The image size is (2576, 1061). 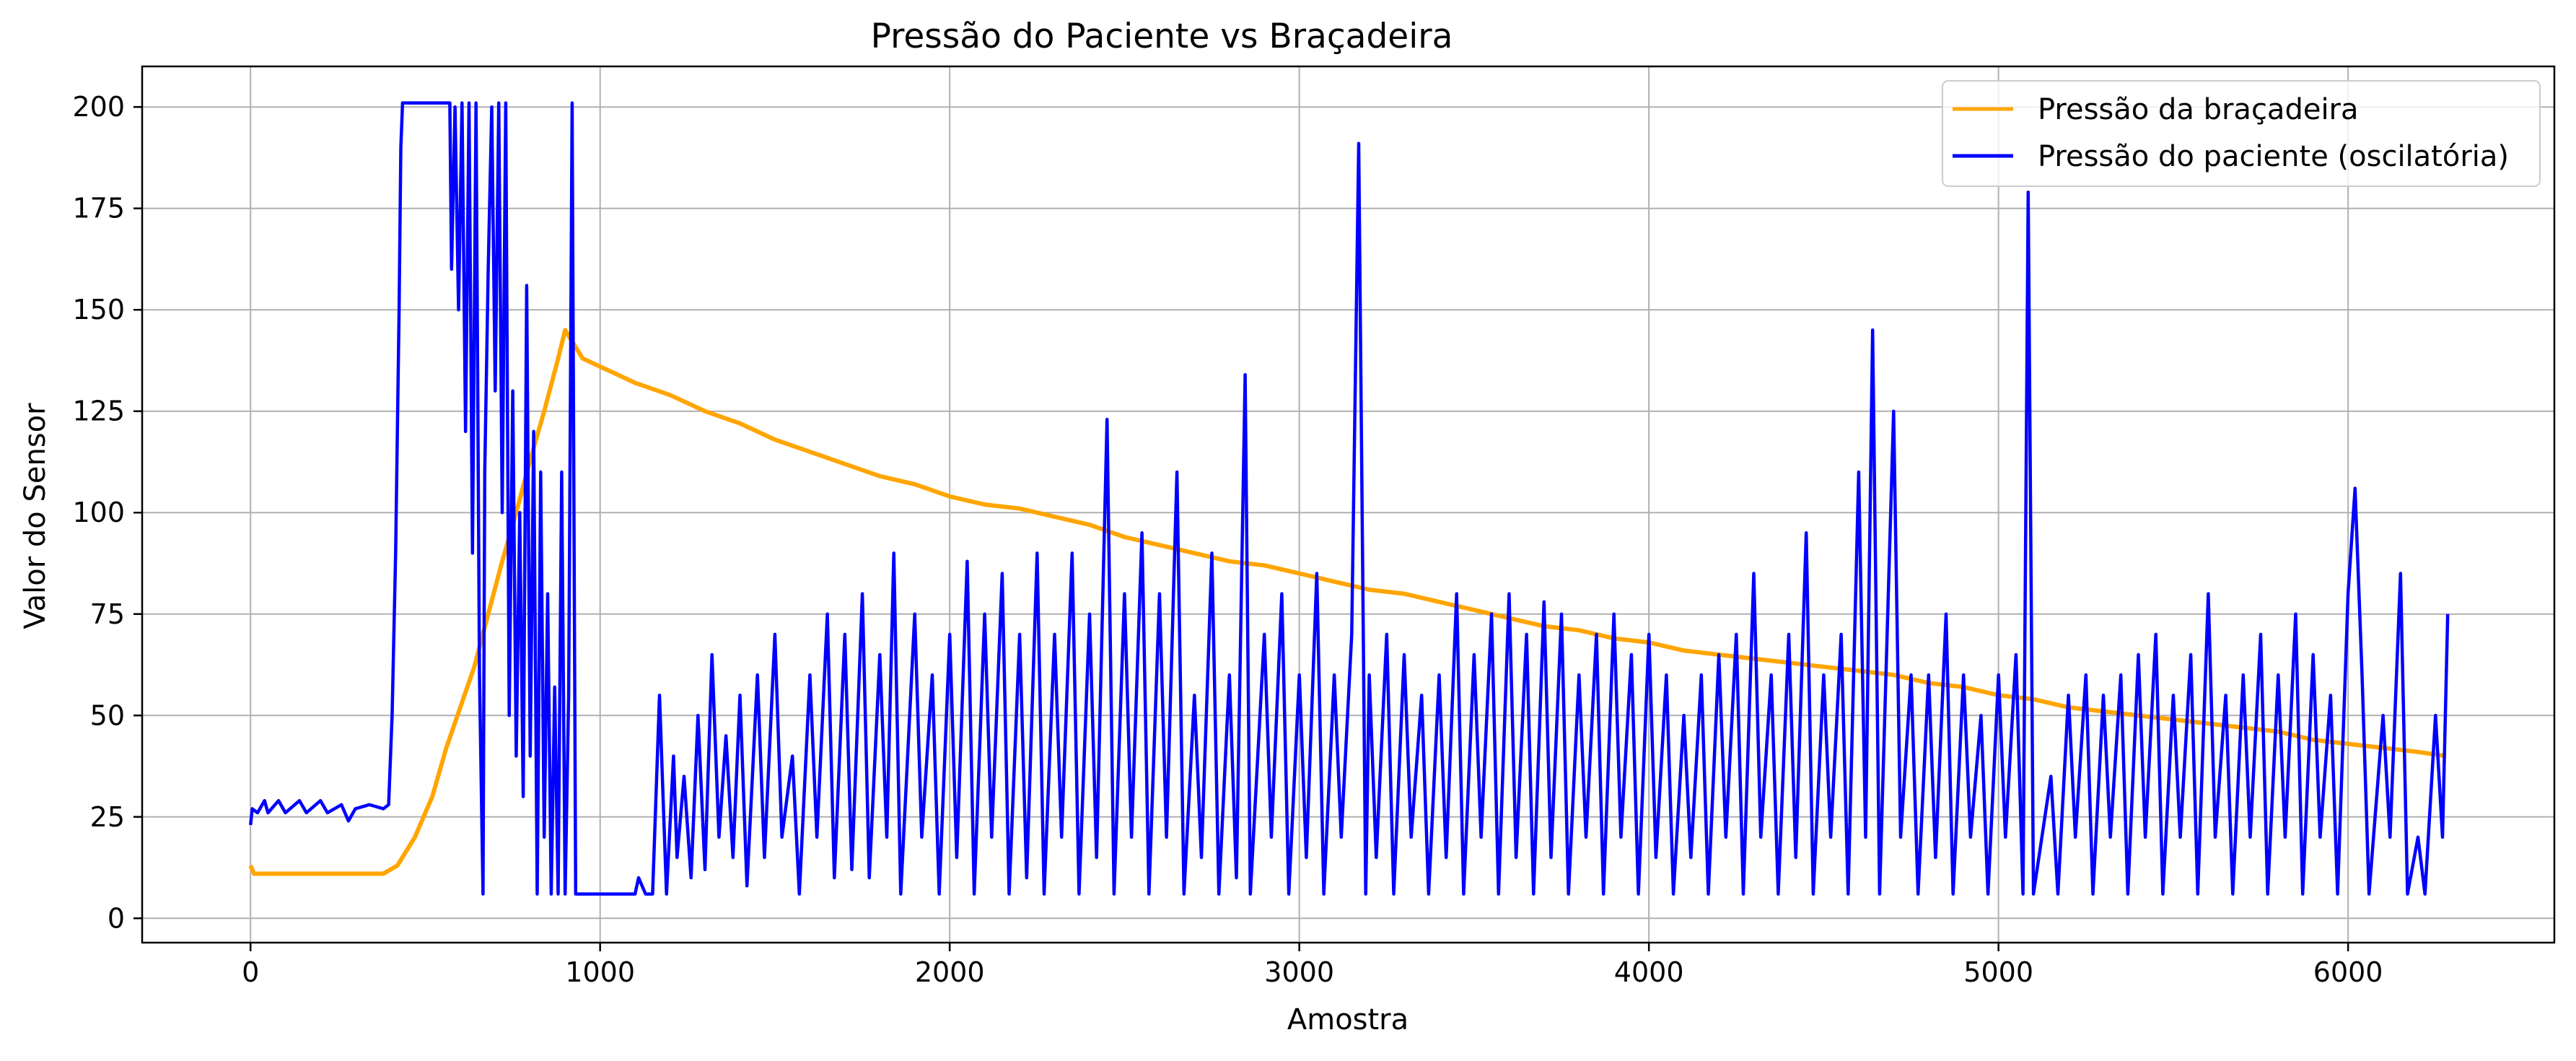 What do you see at coordinates (2198, 109) in the screenshot?
I see `legend-label-cuff: Pressão da braçadeira` at bounding box center [2198, 109].